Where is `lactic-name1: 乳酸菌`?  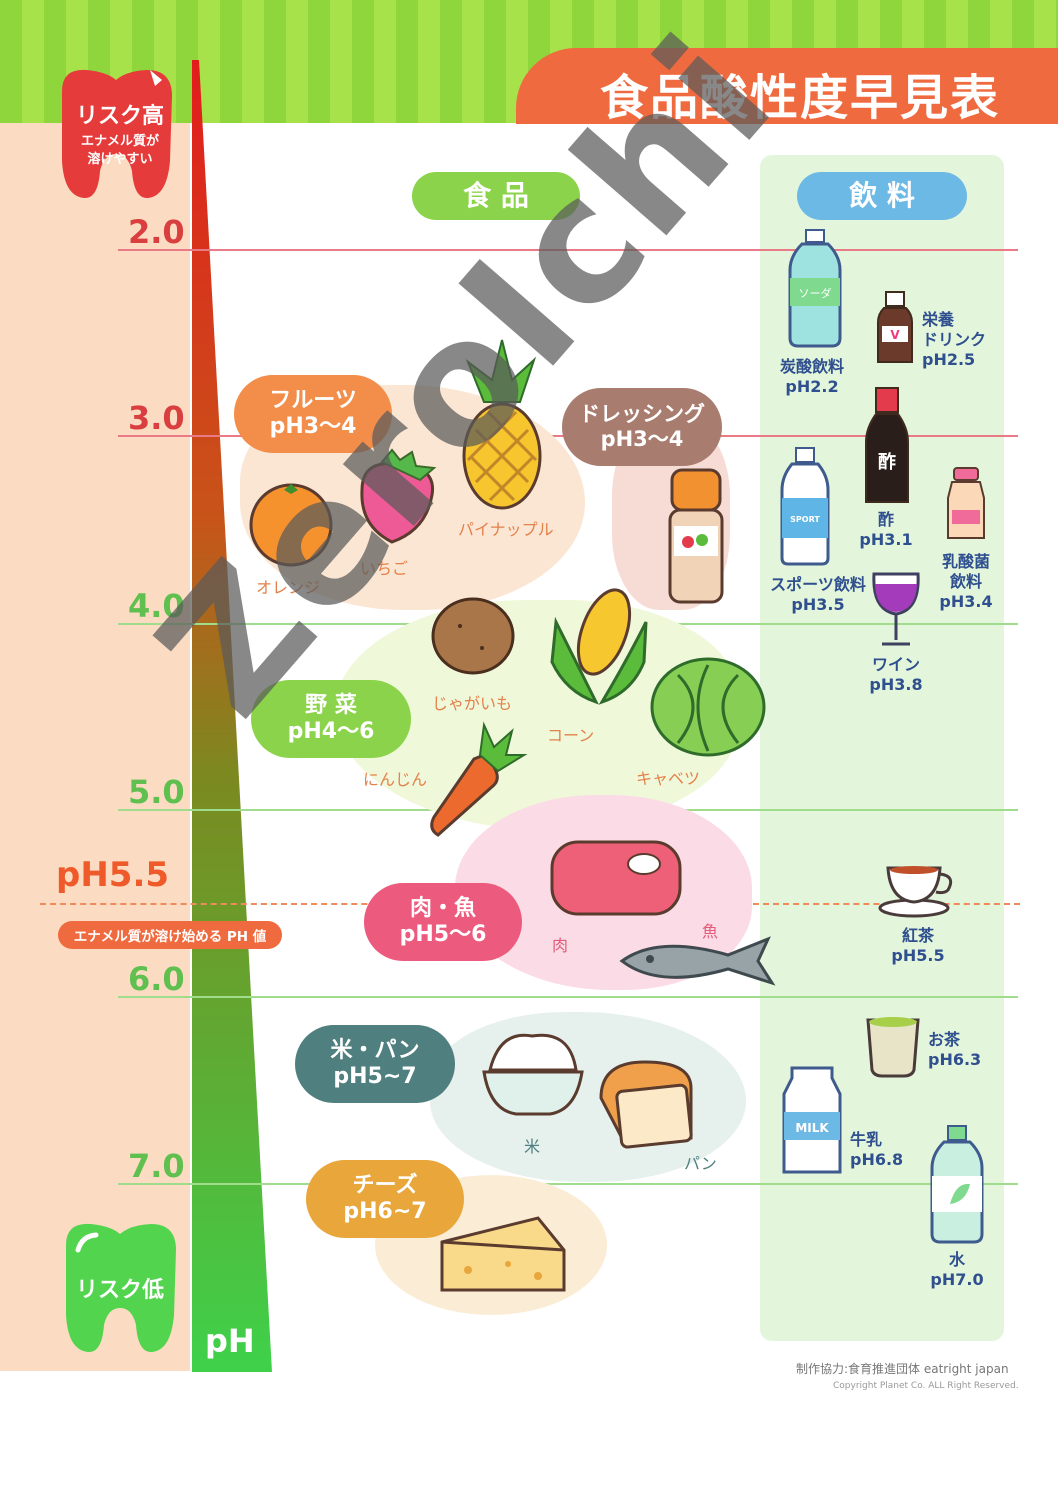
lactic-name1: 乳酸菌 is located at coordinates (965, 561).